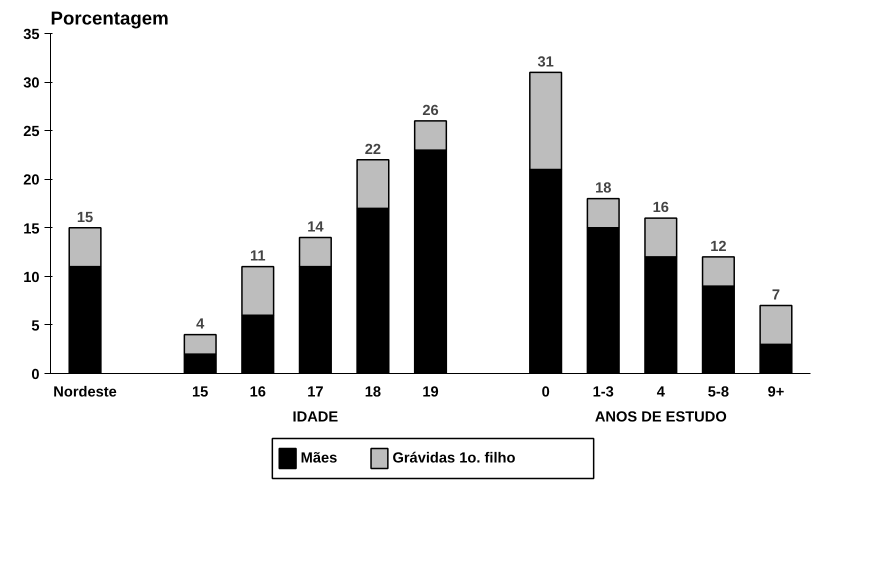 This screenshot has height=585, width=875. Describe the element at coordinates (35, 326) in the screenshot. I see `y-tick-label: 5` at that location.